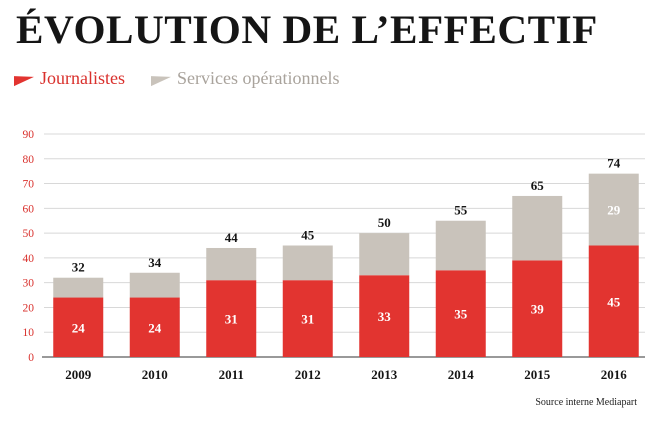 The height and width of the screenshot is (421, 661). I want to click on bar-journalistes-2012, so click(307, 318).